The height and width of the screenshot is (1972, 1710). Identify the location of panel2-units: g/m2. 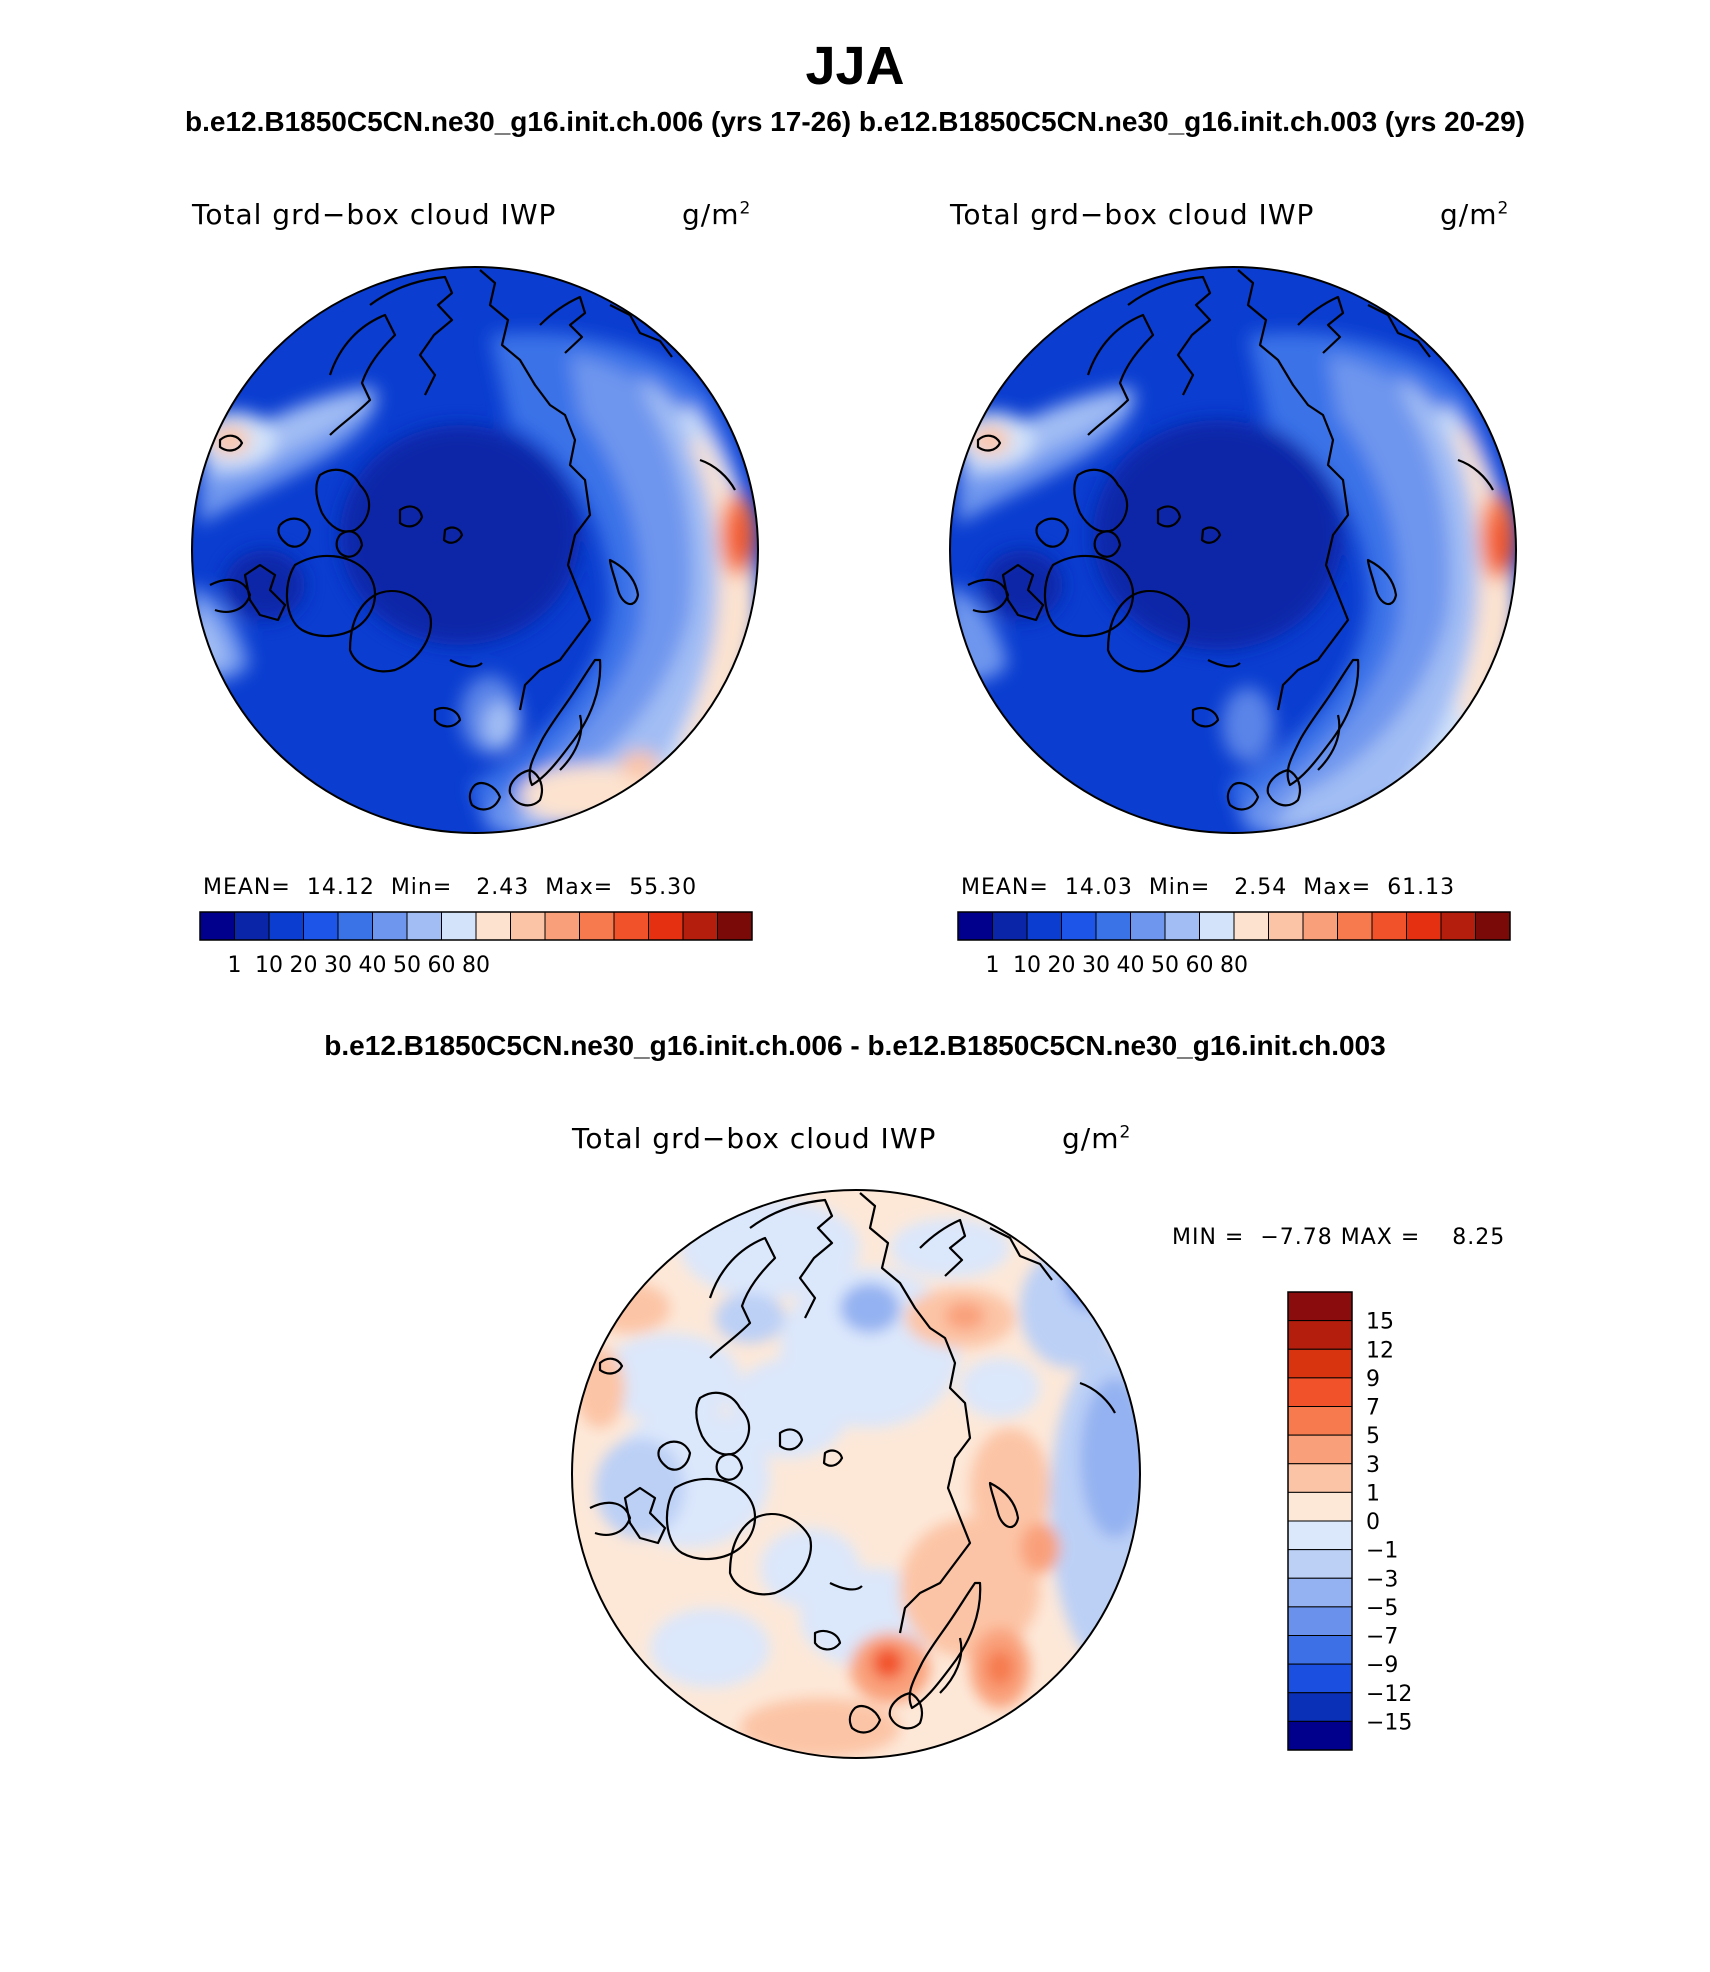
(1475, 214).